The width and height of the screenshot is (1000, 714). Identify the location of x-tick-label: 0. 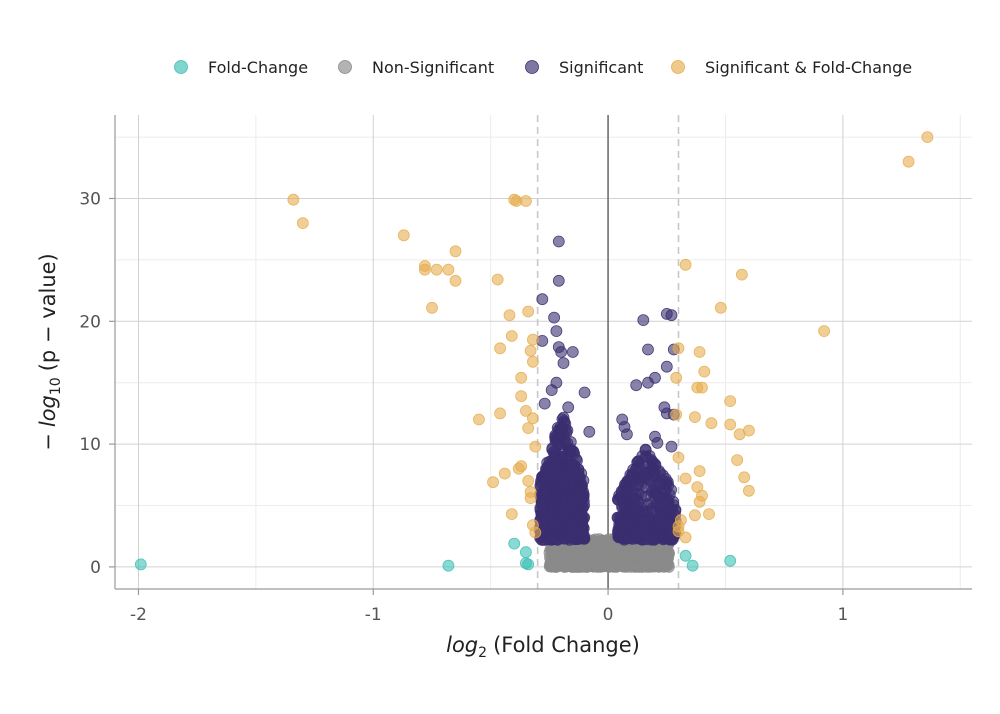
(608, 615).